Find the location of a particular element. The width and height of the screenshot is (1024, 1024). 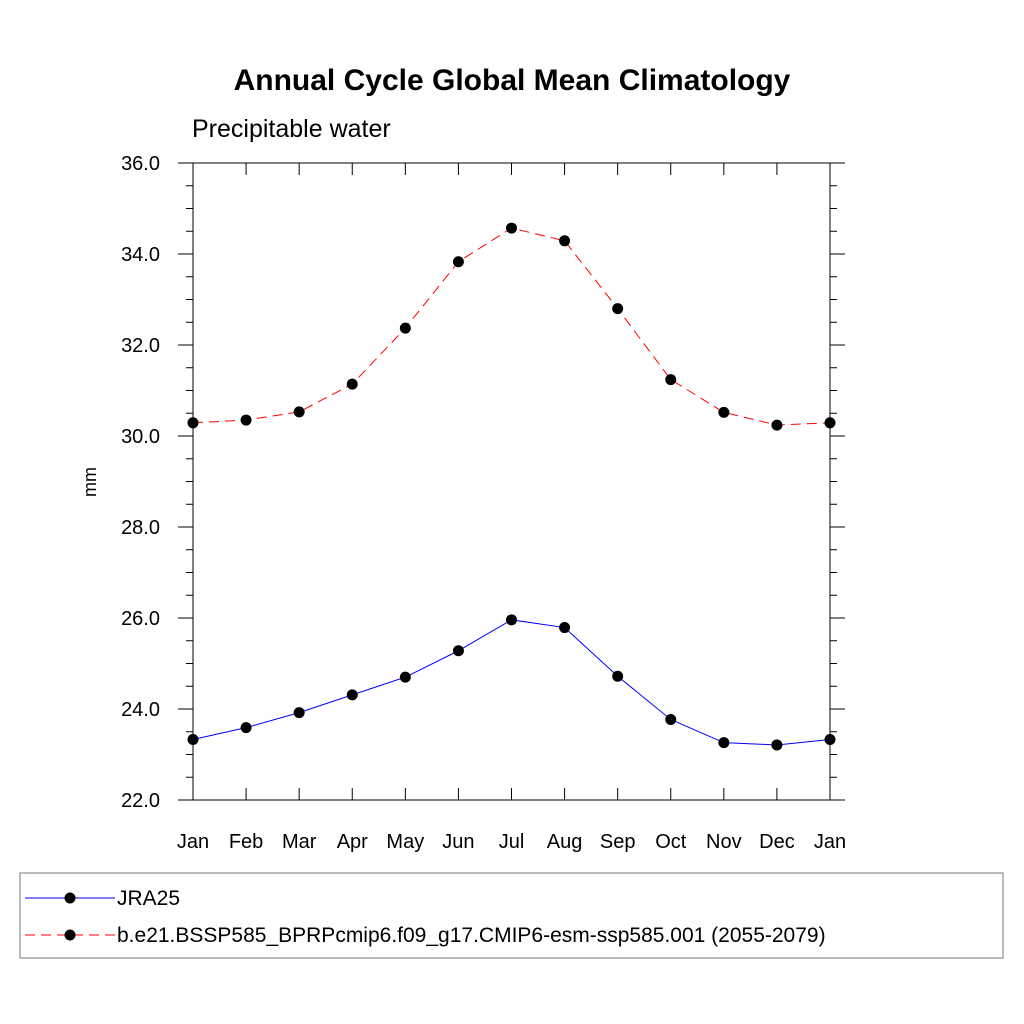

y-tick-label: 24.0 is located at coordinates (140, 710).